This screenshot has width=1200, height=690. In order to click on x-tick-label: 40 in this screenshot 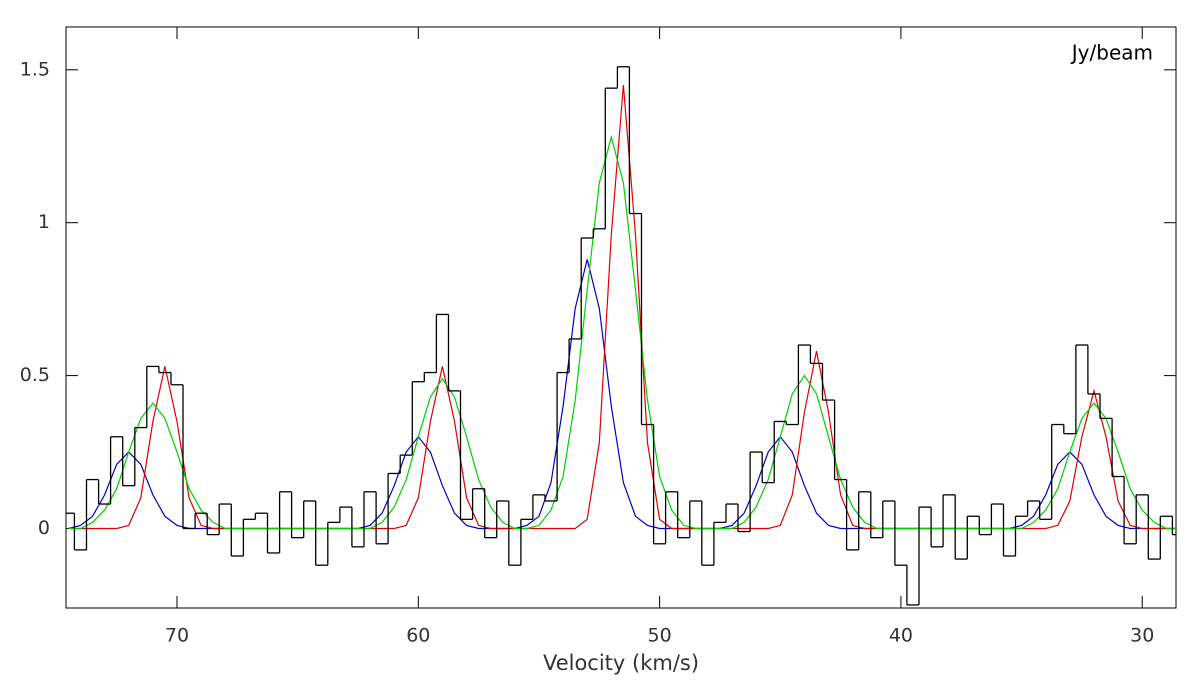, I will do `click(901, 636)`.